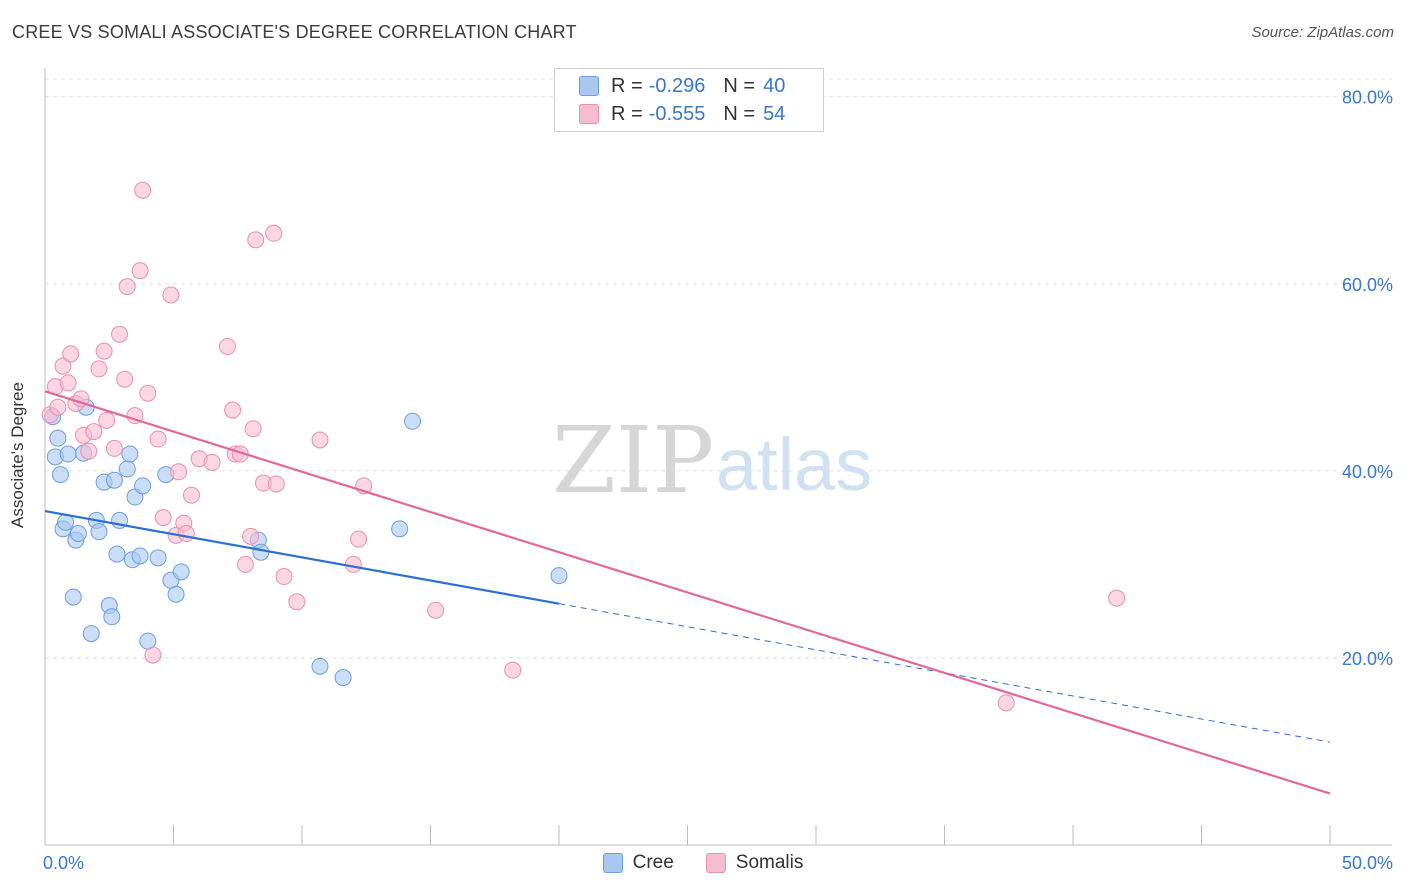 This screenshot has height=892, width=1406. I want to click on legend-label-cree: Cree, so click(653, 862).